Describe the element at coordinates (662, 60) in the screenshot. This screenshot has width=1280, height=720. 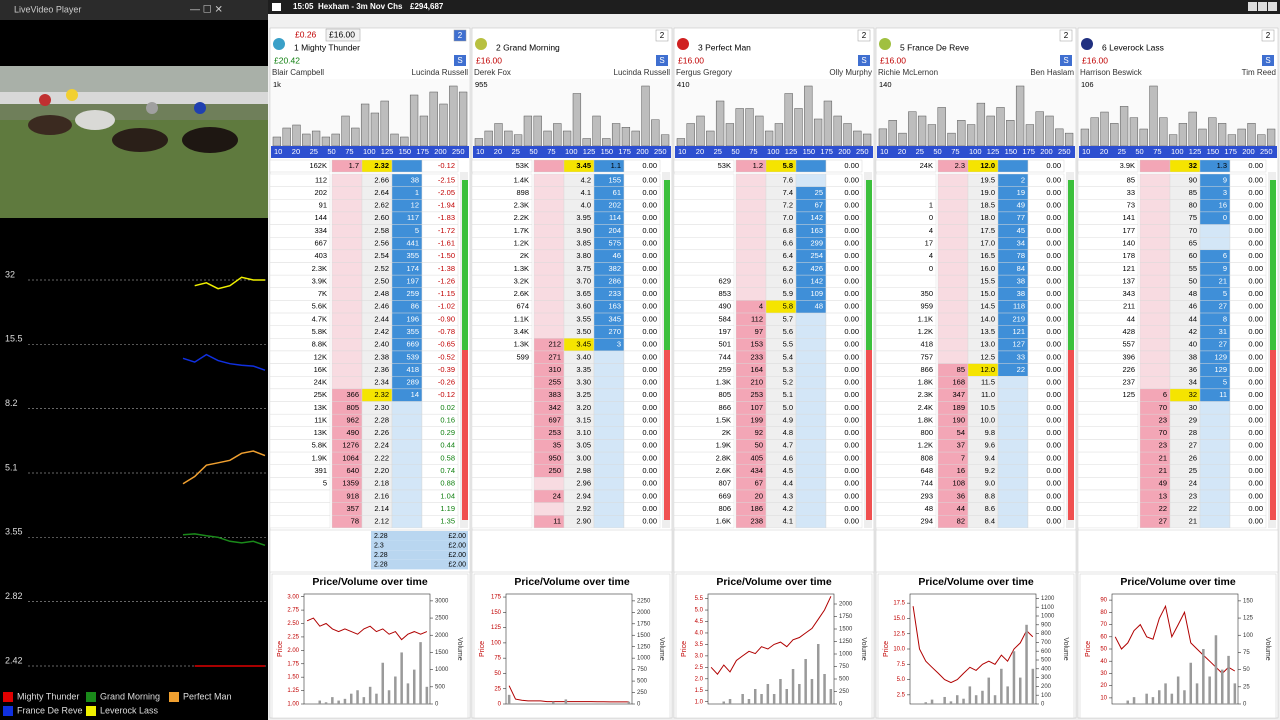
I see `s-button` at that location.